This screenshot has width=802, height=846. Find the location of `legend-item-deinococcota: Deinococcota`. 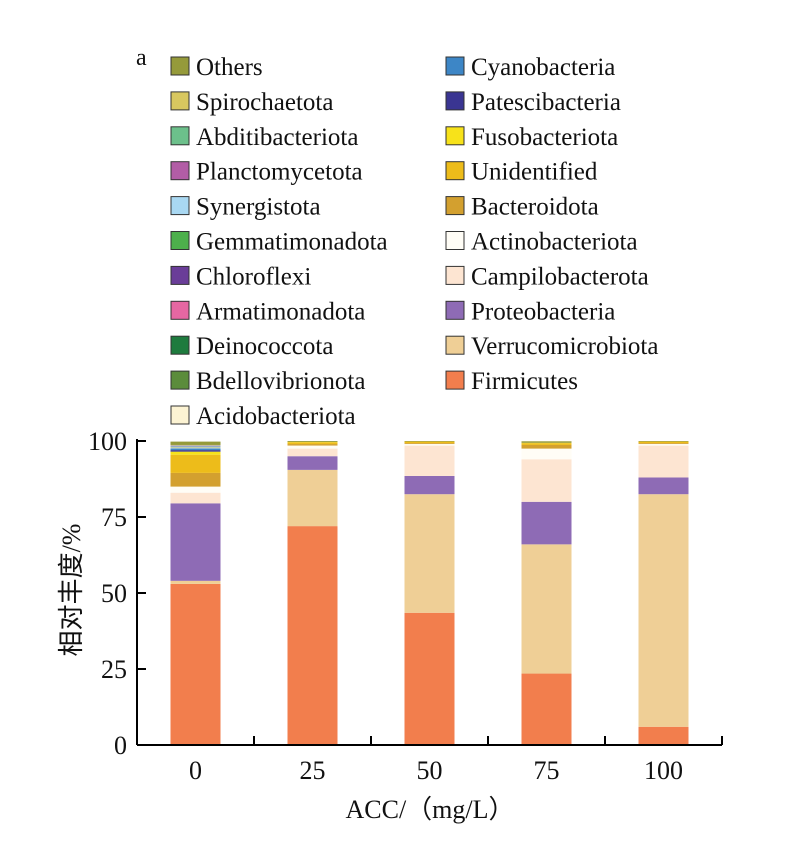

legend-item-deinococcota: Deinococcota is located at coordinates (251, 346).